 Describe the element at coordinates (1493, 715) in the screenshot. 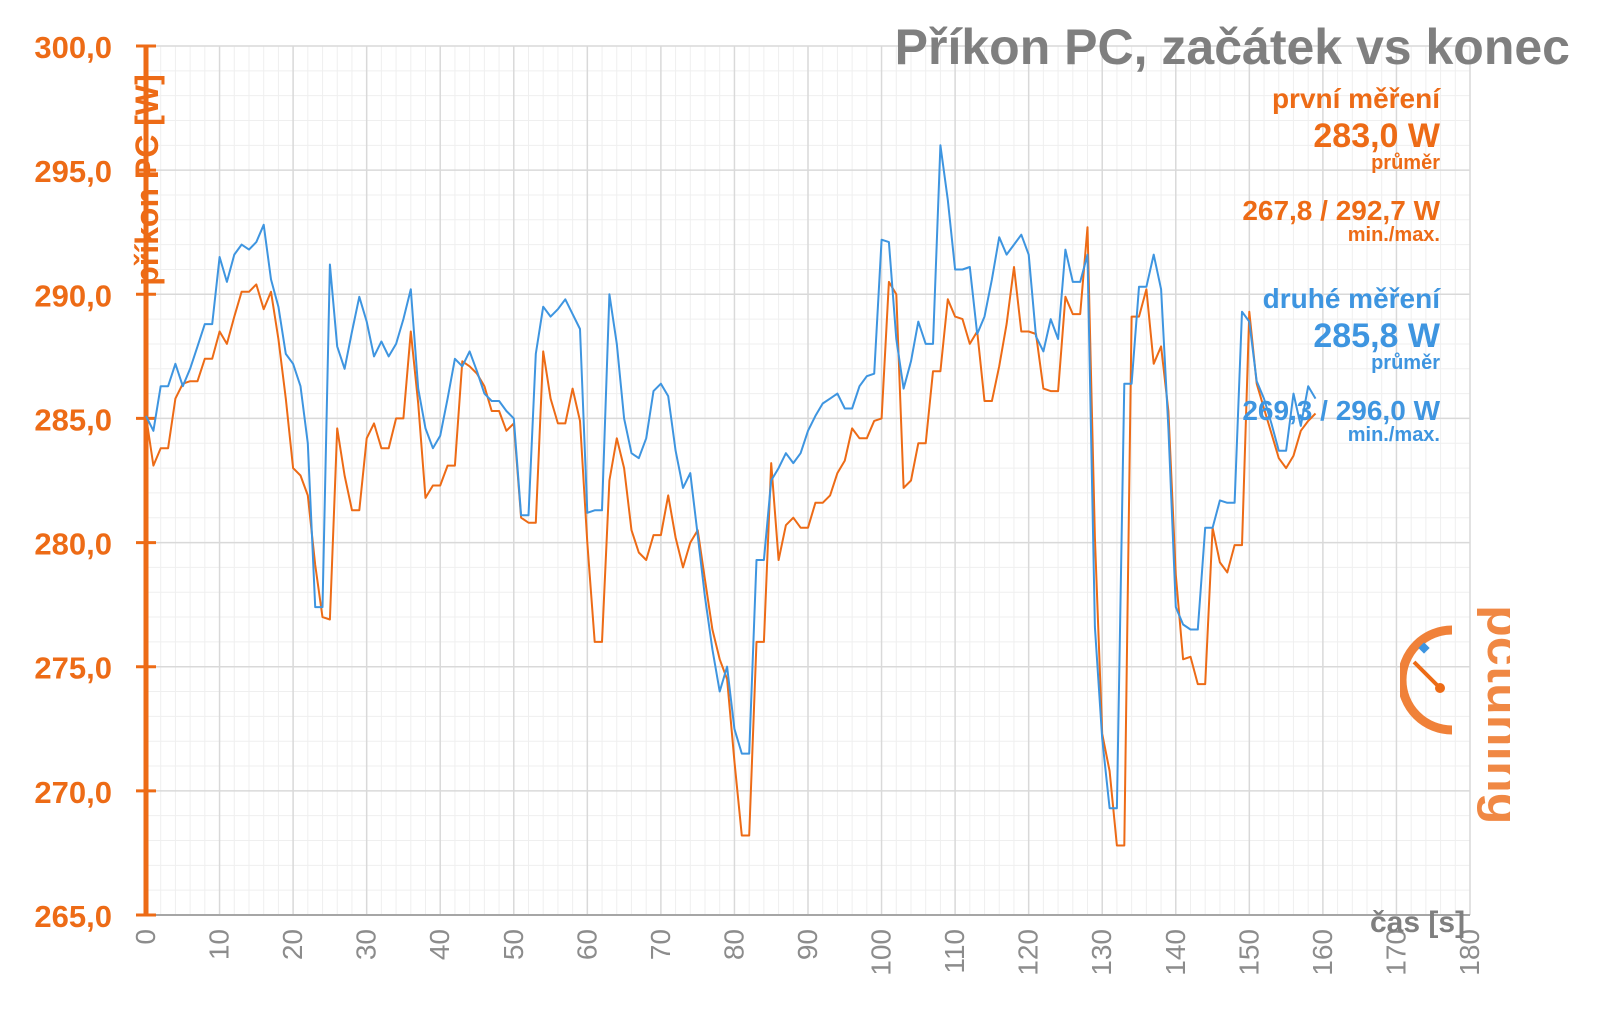

I see `logo-text: pctuning` at that location.